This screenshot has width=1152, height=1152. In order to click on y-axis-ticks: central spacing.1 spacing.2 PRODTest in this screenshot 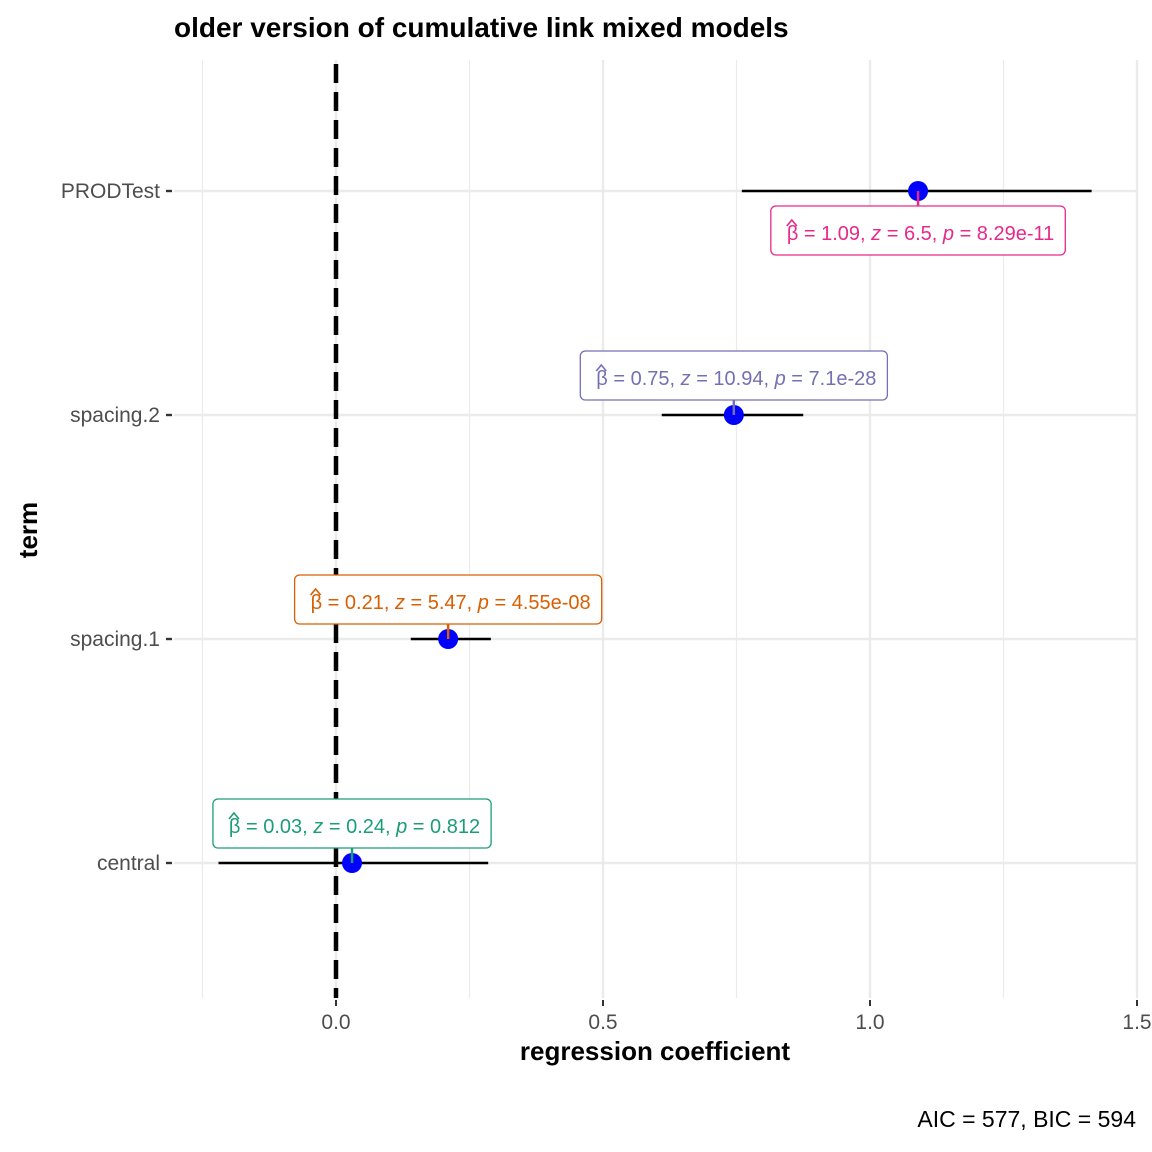, I will do `click(116, 527)`.